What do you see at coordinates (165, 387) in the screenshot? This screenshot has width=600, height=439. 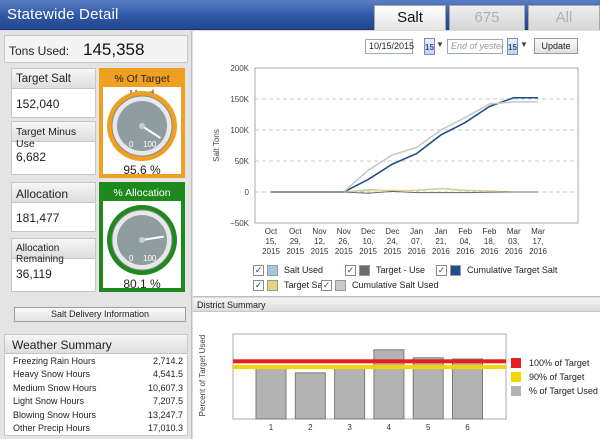 I see `weather-row-value: 10,607.3` at bounding box center [165, 387].